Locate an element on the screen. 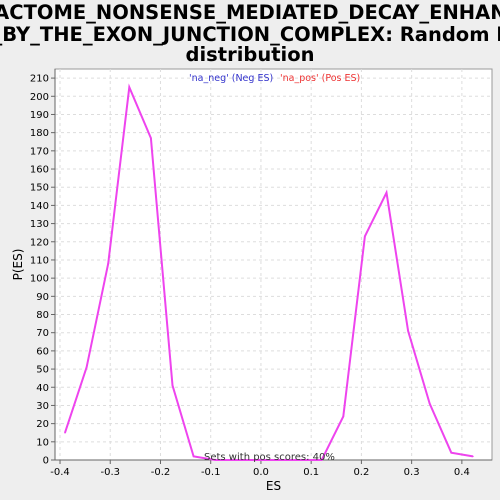 This screenshot has width=500, height=500. x-tick-label: -0.1 is located at coordinates (211, 472).